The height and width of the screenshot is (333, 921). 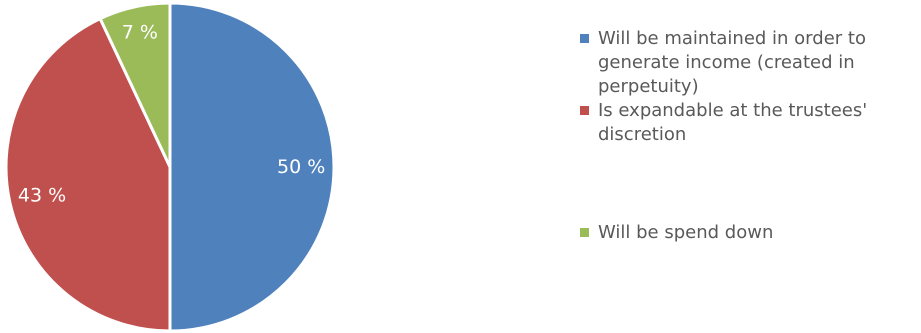 What do you see at coordinates (584, 232) in the screenshot?
I see `legend-swatch-spend-down` at bounding box center [584, 232].